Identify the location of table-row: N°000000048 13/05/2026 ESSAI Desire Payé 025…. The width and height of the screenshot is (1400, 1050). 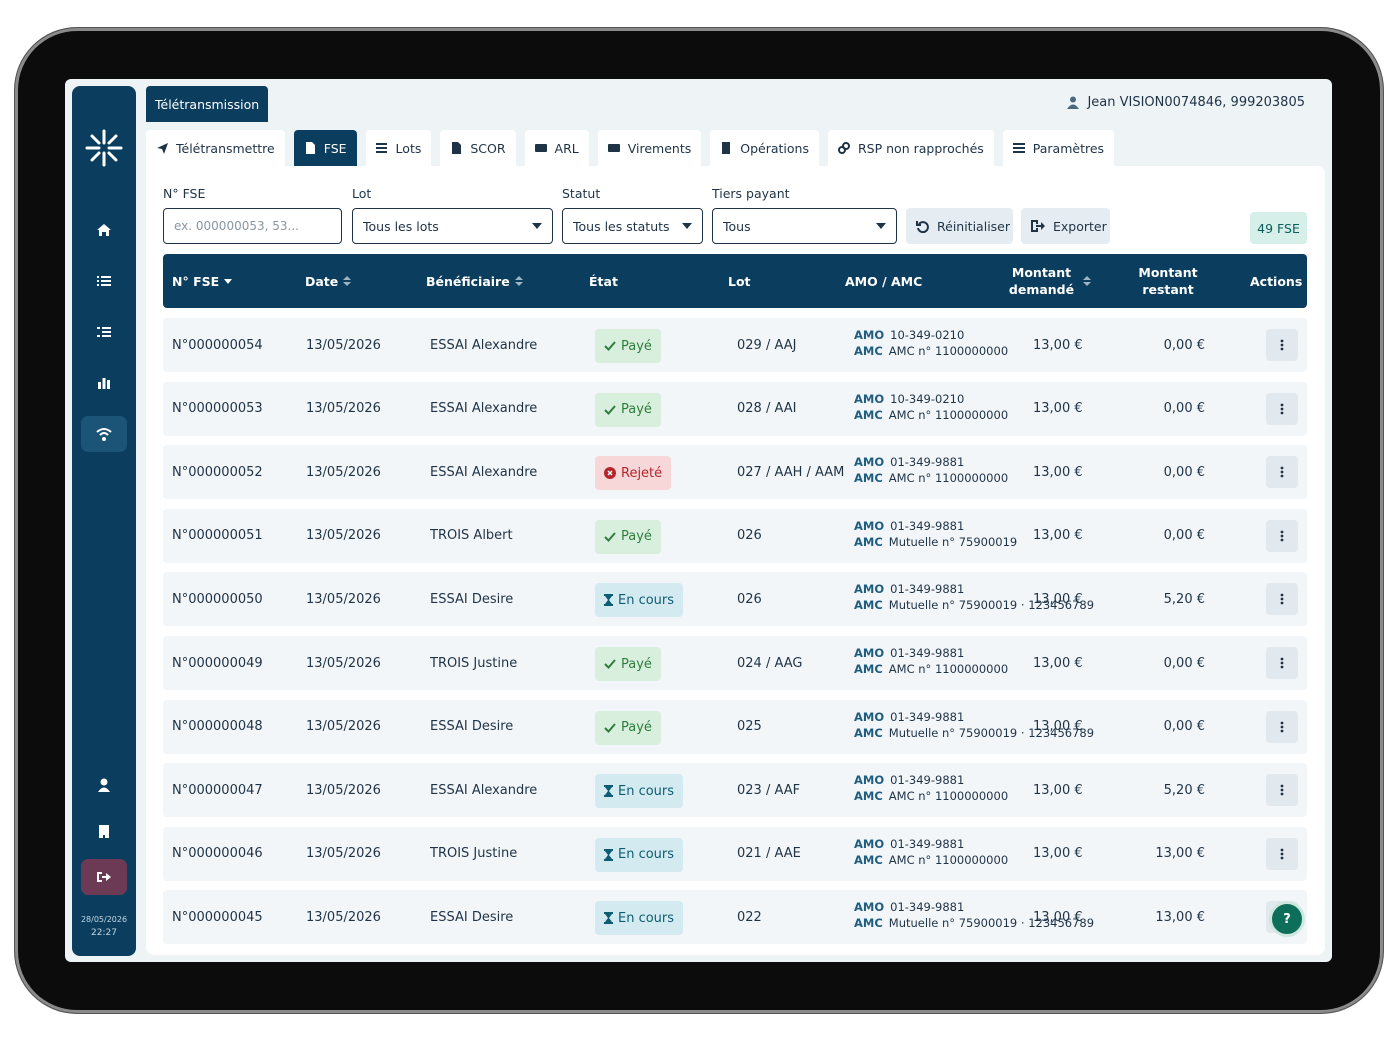
(735, 726).